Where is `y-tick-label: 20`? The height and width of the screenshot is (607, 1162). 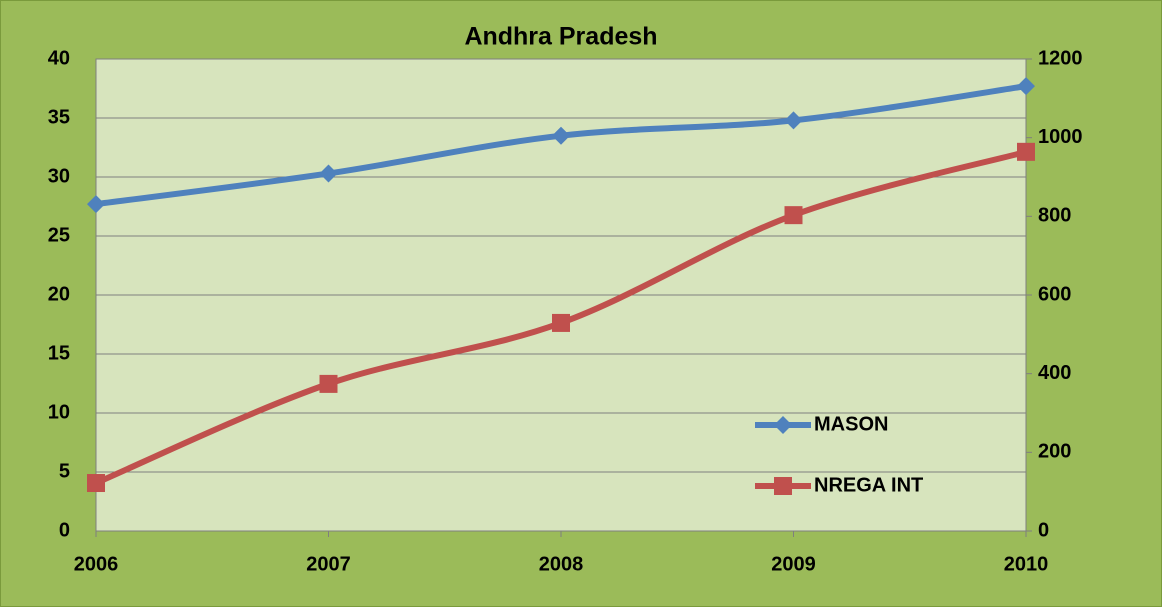 y-tick-label: 20 is located at coordinates (59, 294).